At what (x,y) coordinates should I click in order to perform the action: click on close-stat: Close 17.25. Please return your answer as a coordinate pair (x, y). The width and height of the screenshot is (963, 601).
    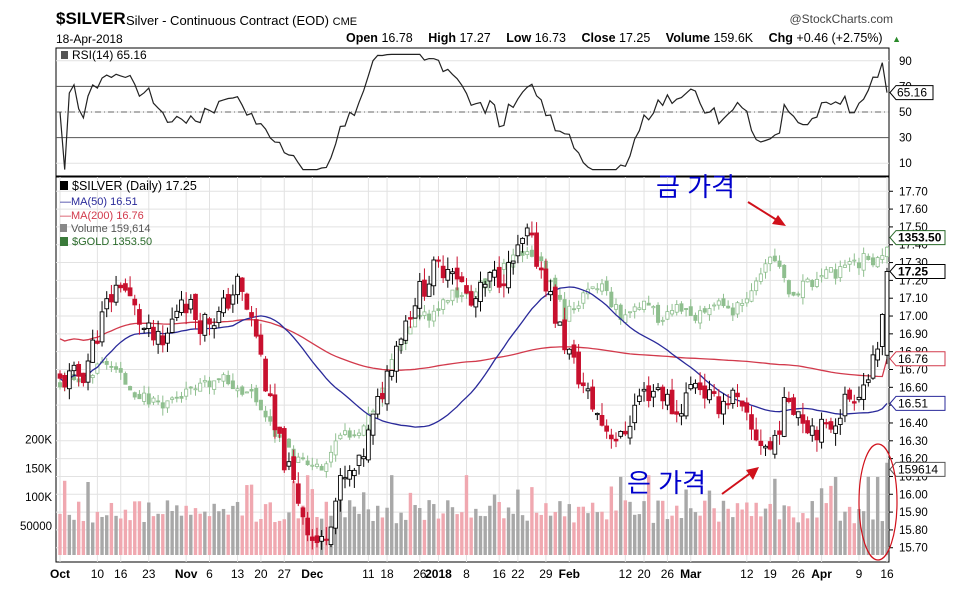
    Looking at the image, I should click on (618, 38).